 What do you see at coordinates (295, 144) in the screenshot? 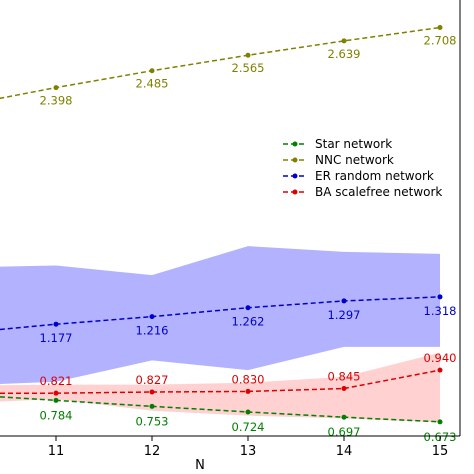
I see `star-network-legend-marker` at bounding box center [295, 144].